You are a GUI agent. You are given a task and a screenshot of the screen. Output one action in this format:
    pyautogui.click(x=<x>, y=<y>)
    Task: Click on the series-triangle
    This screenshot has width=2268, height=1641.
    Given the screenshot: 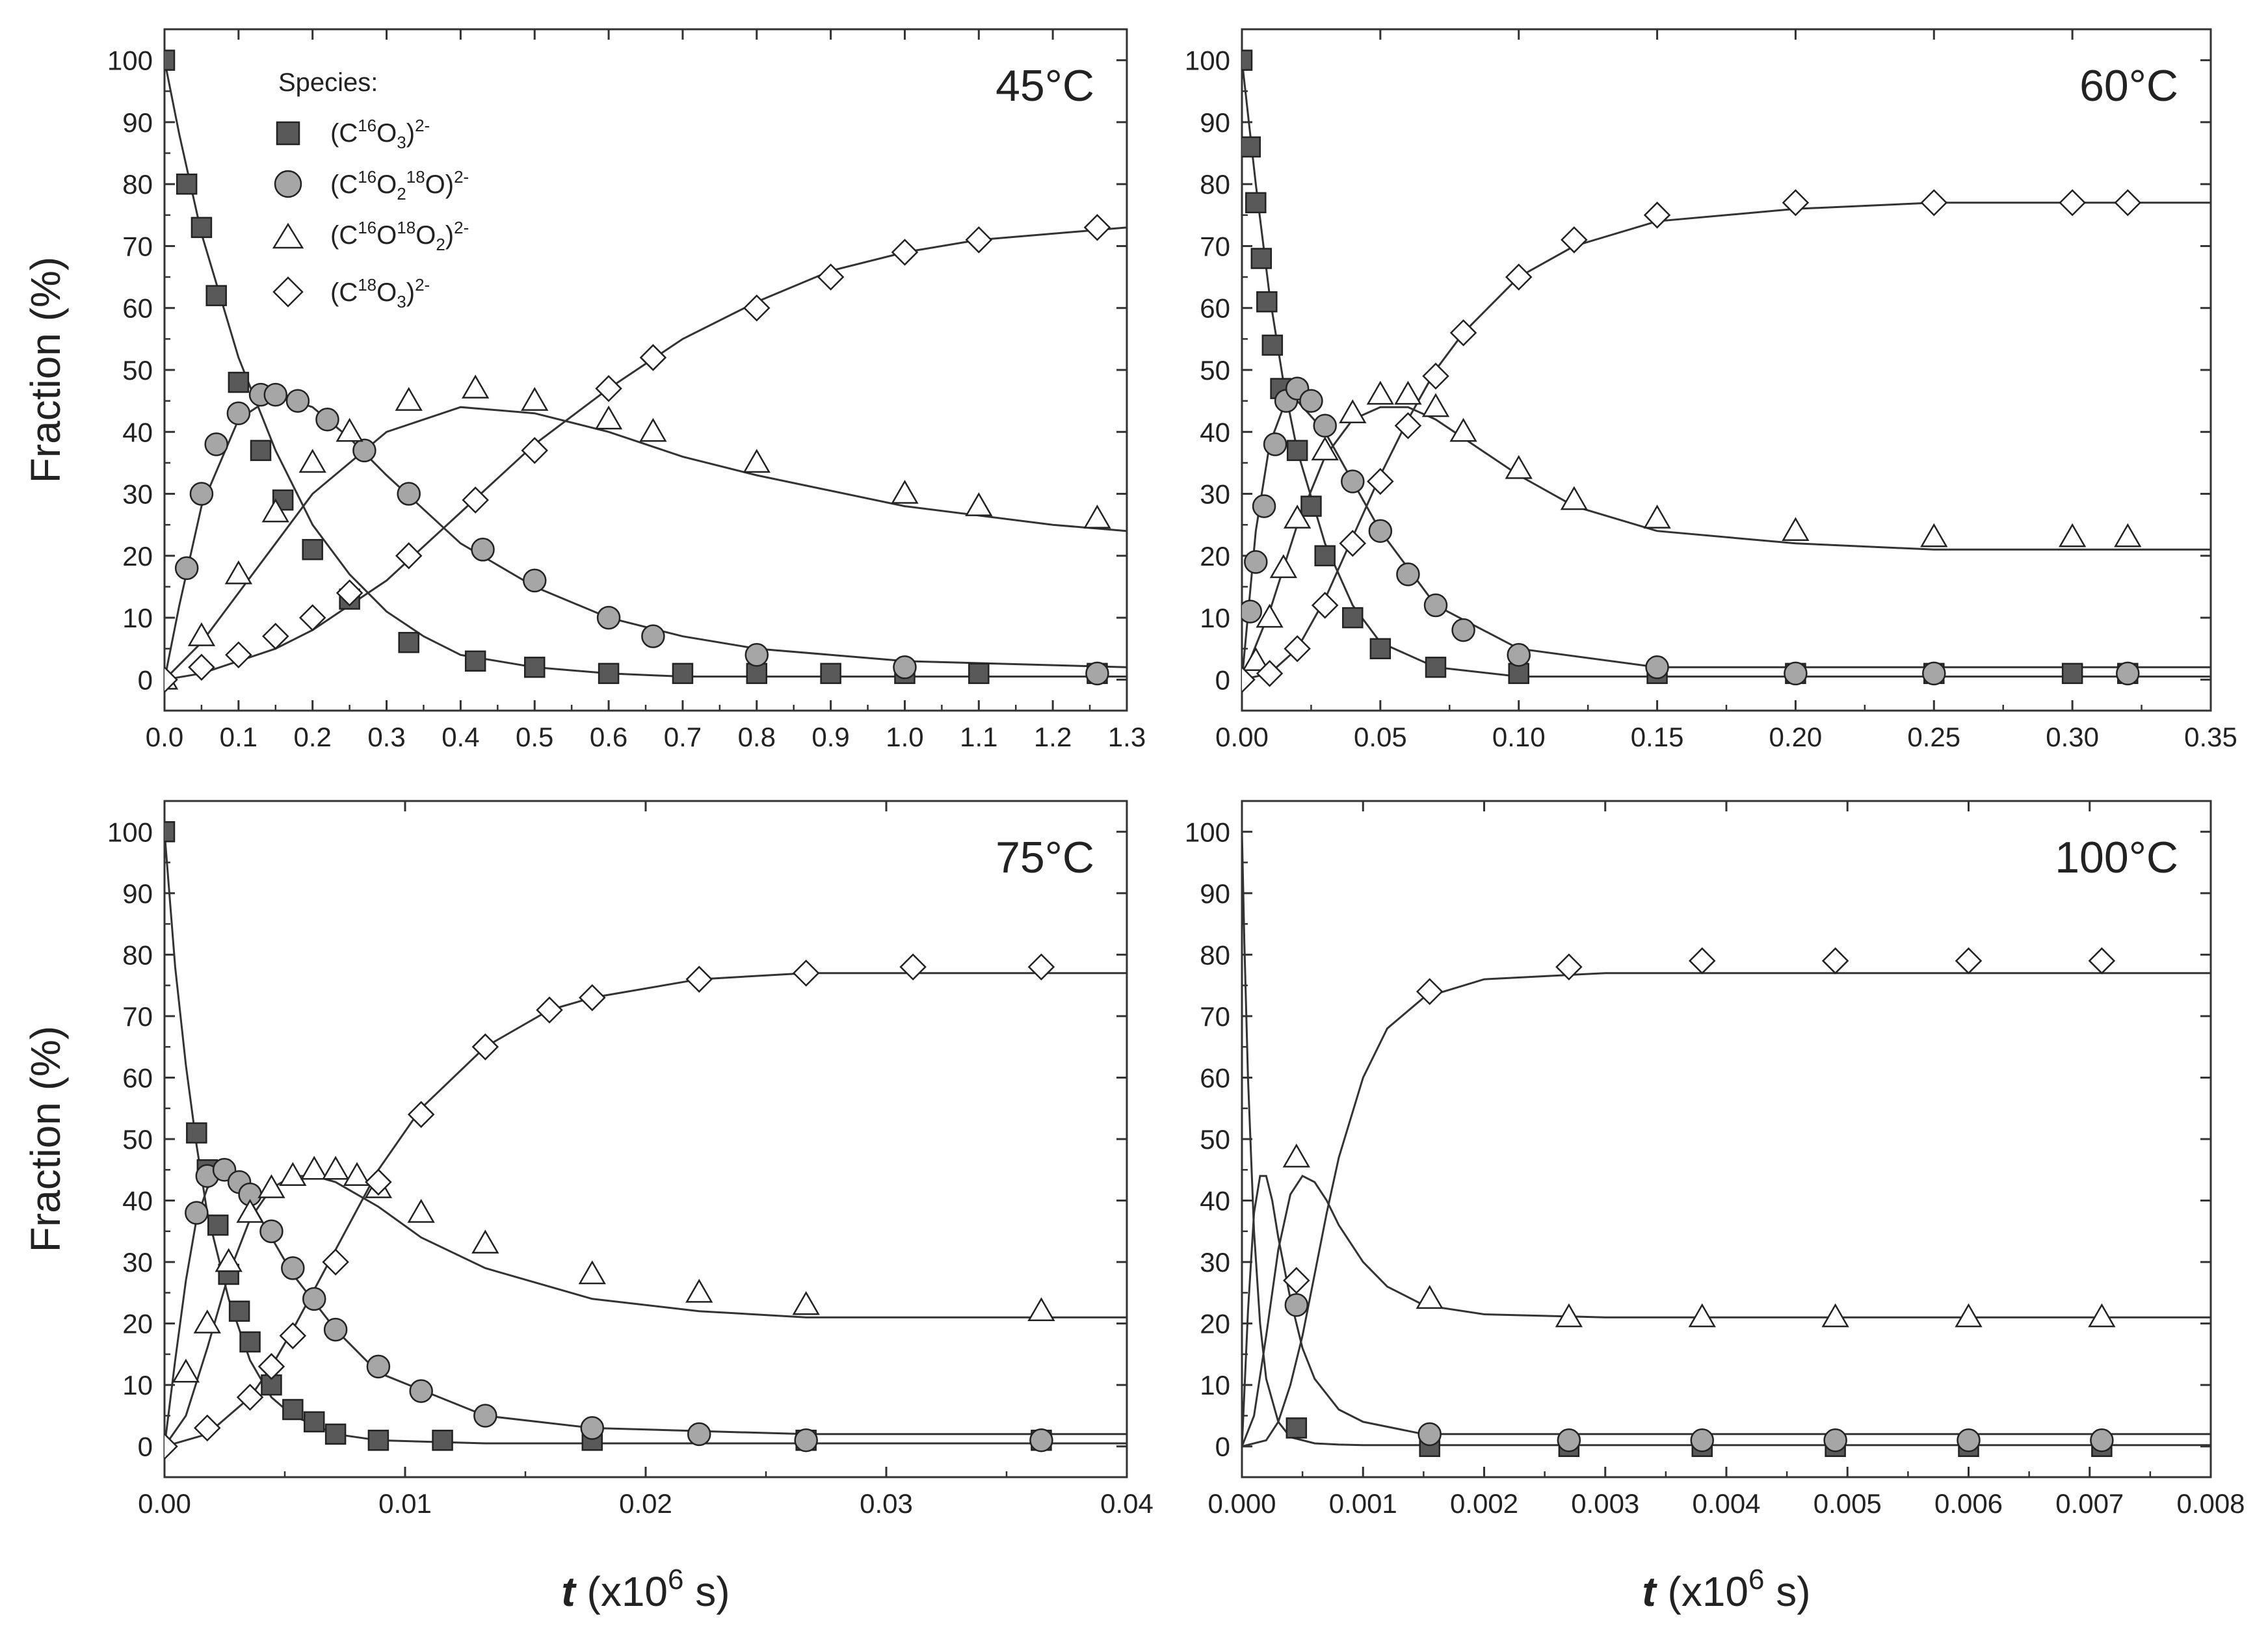 What is the action you would take?
    pyautogui.click(x=1692, y=526)
    